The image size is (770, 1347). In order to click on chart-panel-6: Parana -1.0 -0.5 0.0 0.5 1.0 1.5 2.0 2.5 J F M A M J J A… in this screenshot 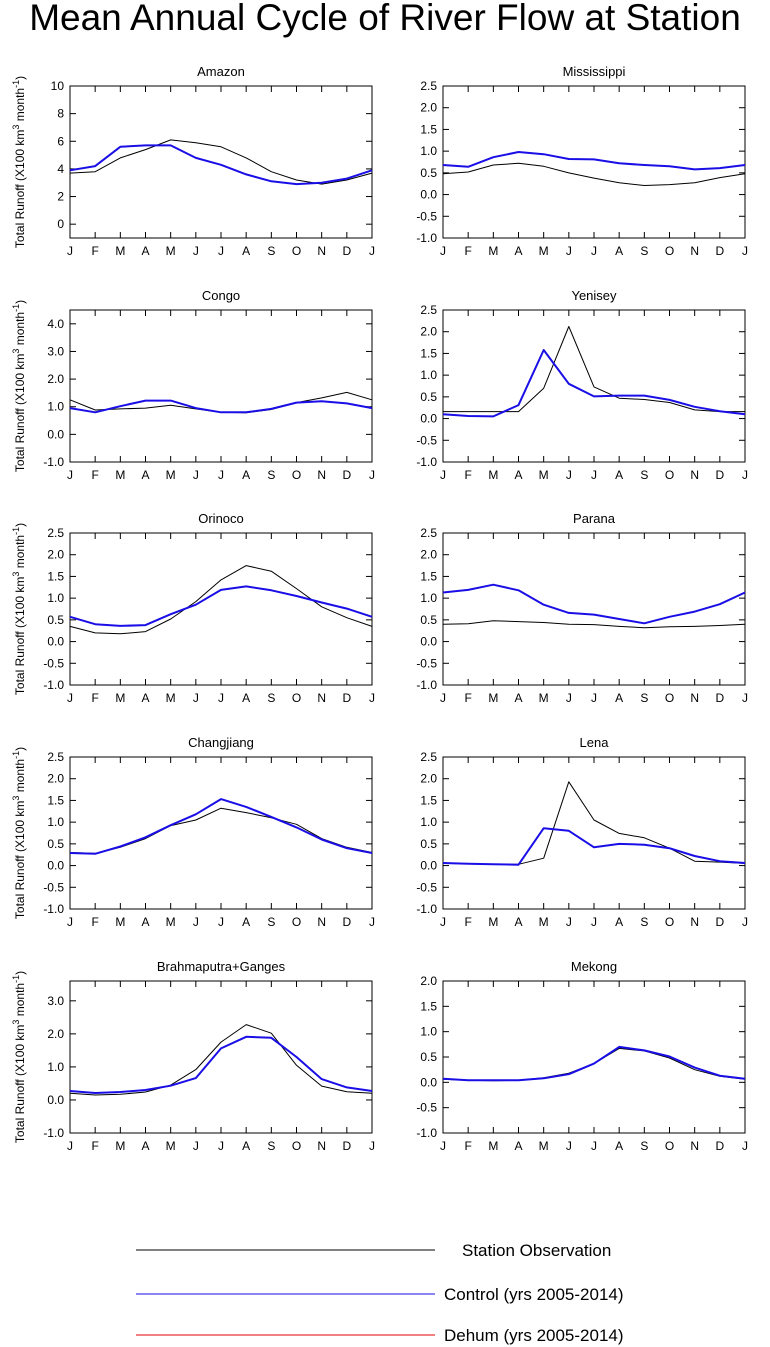, I will do `click(582, 608)`.